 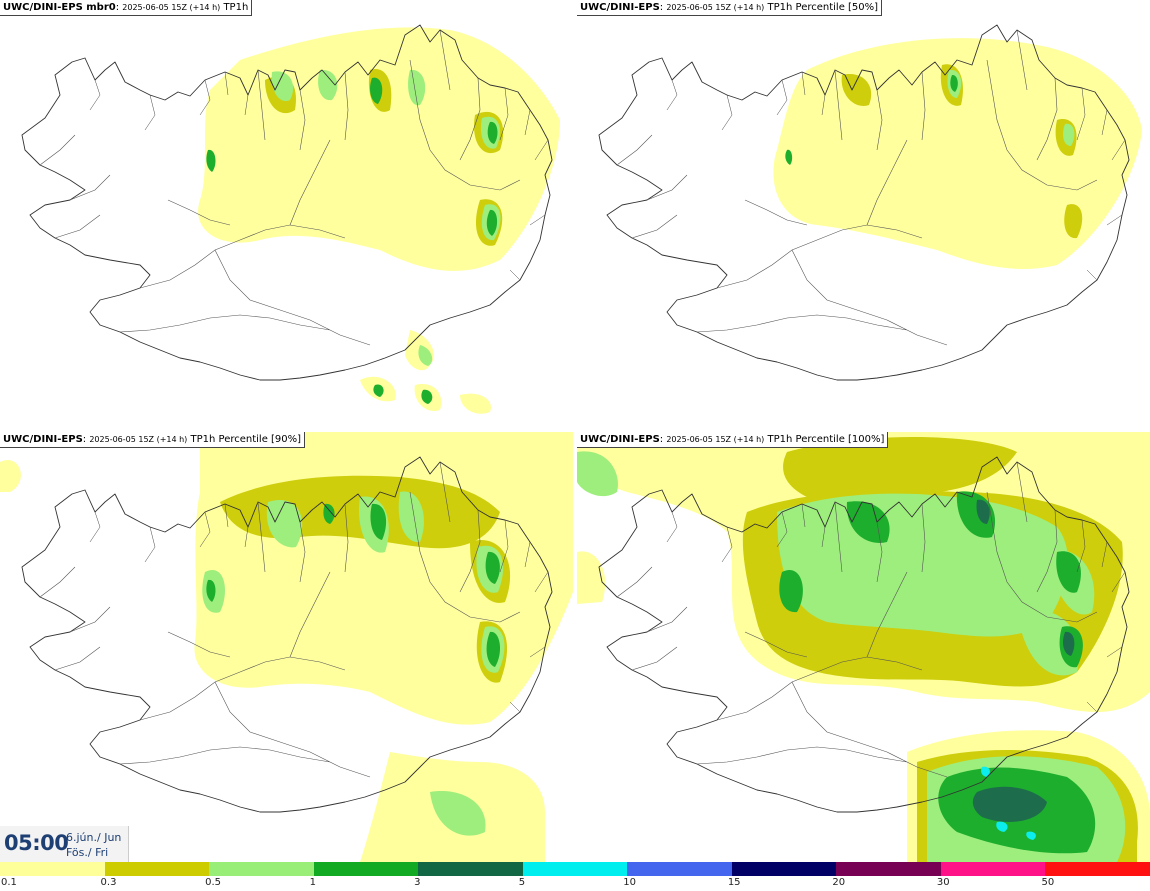 What do you see at coordinates (59, 7) in the screenshot?
I see `model-name: UWC/DINI-EPS mbr0` at bounding box center [59, 7].